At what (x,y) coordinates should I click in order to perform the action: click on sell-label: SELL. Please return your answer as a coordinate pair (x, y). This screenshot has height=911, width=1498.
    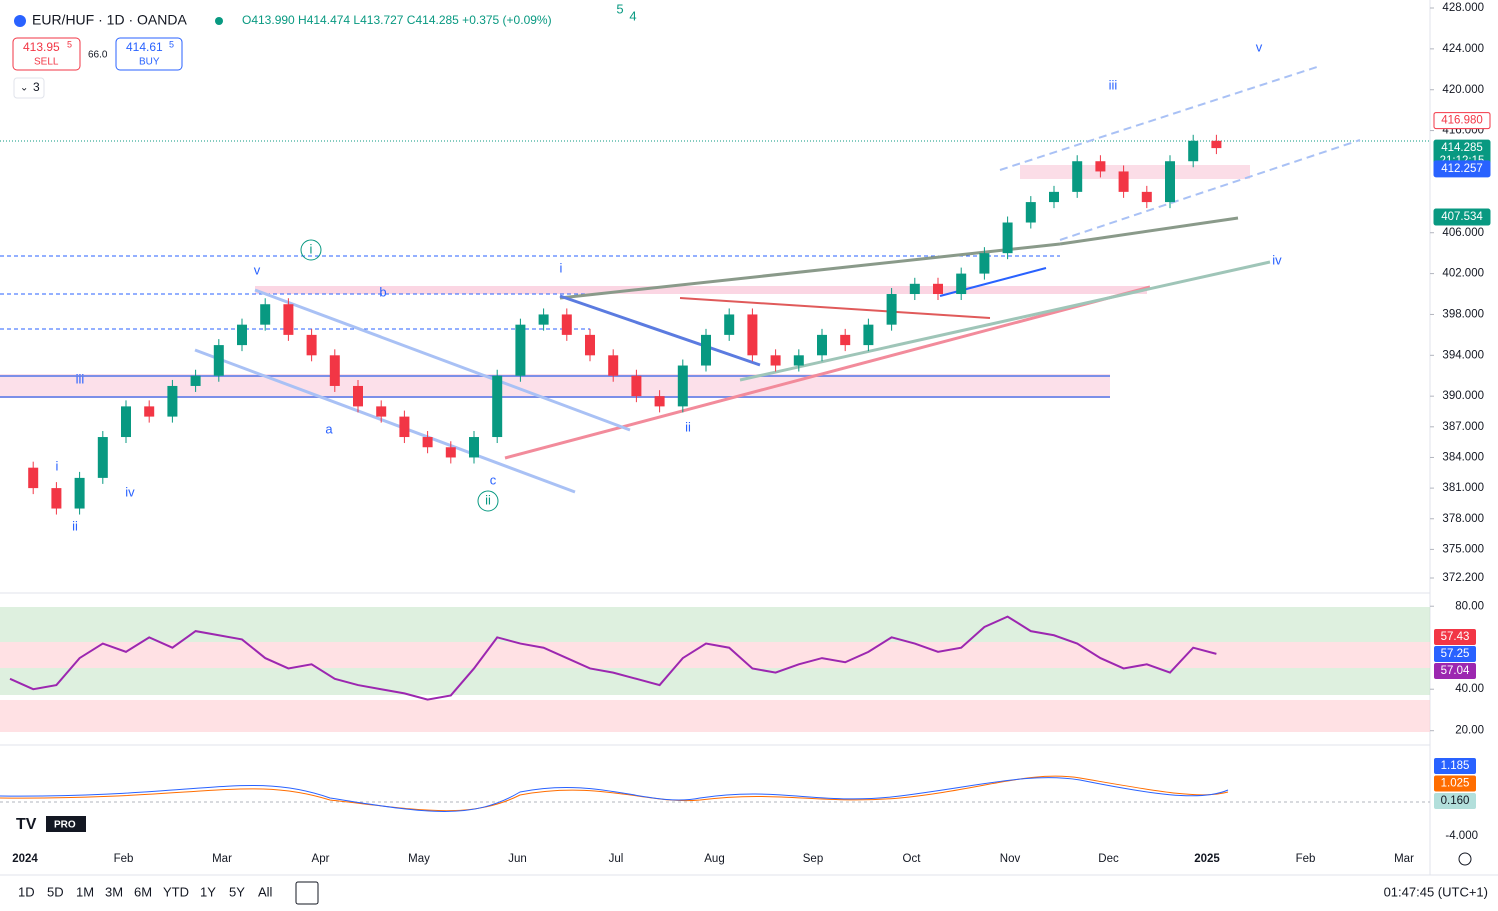
    Looking at the image, I should click on (46, 62).